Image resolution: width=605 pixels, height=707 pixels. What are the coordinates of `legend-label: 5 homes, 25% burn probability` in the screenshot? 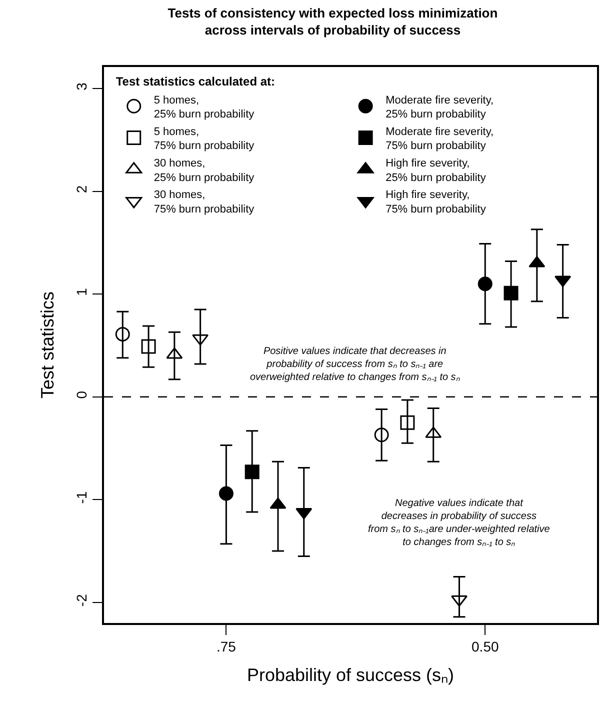 It's located at (204, 107).